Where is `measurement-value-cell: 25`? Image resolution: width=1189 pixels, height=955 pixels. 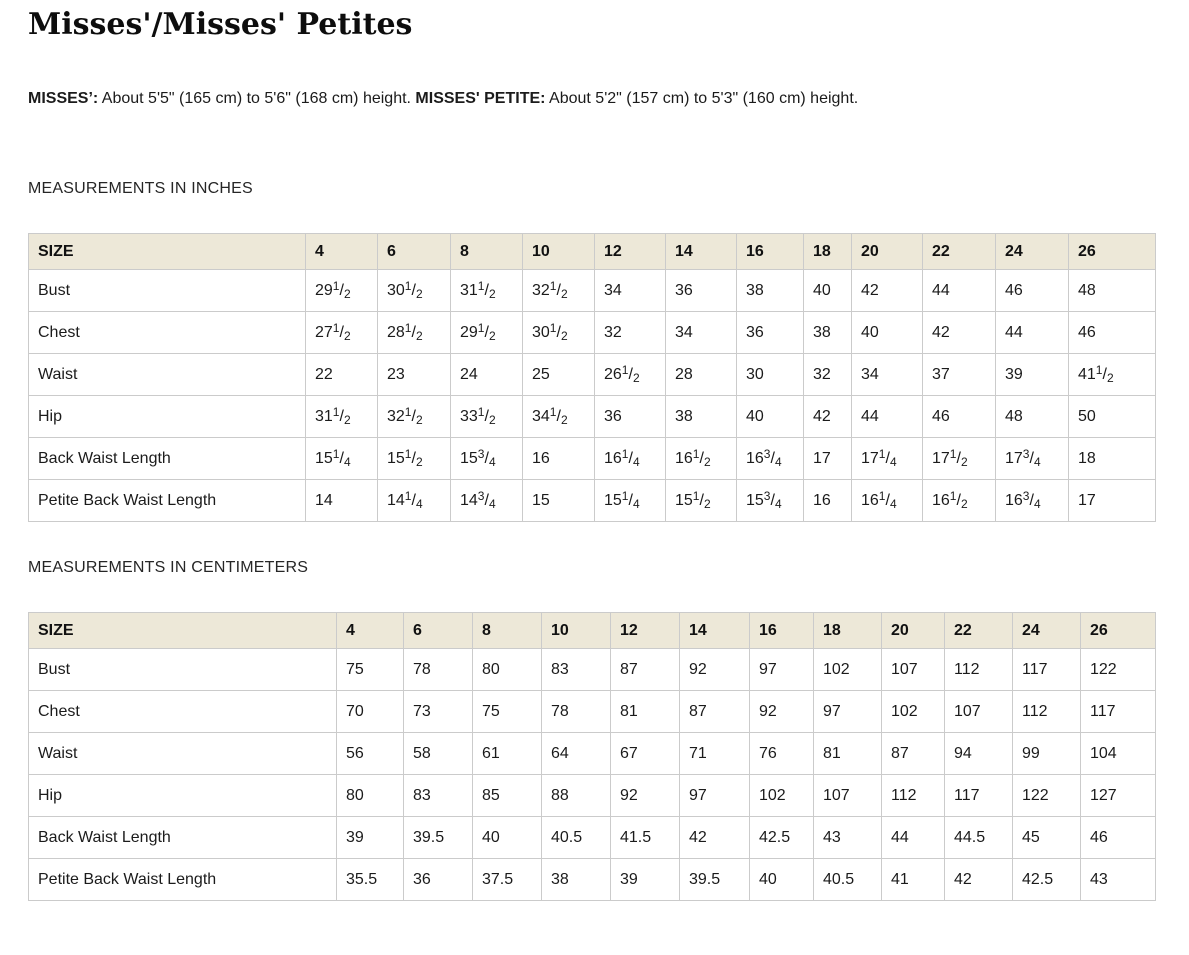
measurement-value-cell: 25 is located at coordinates (558, 374).